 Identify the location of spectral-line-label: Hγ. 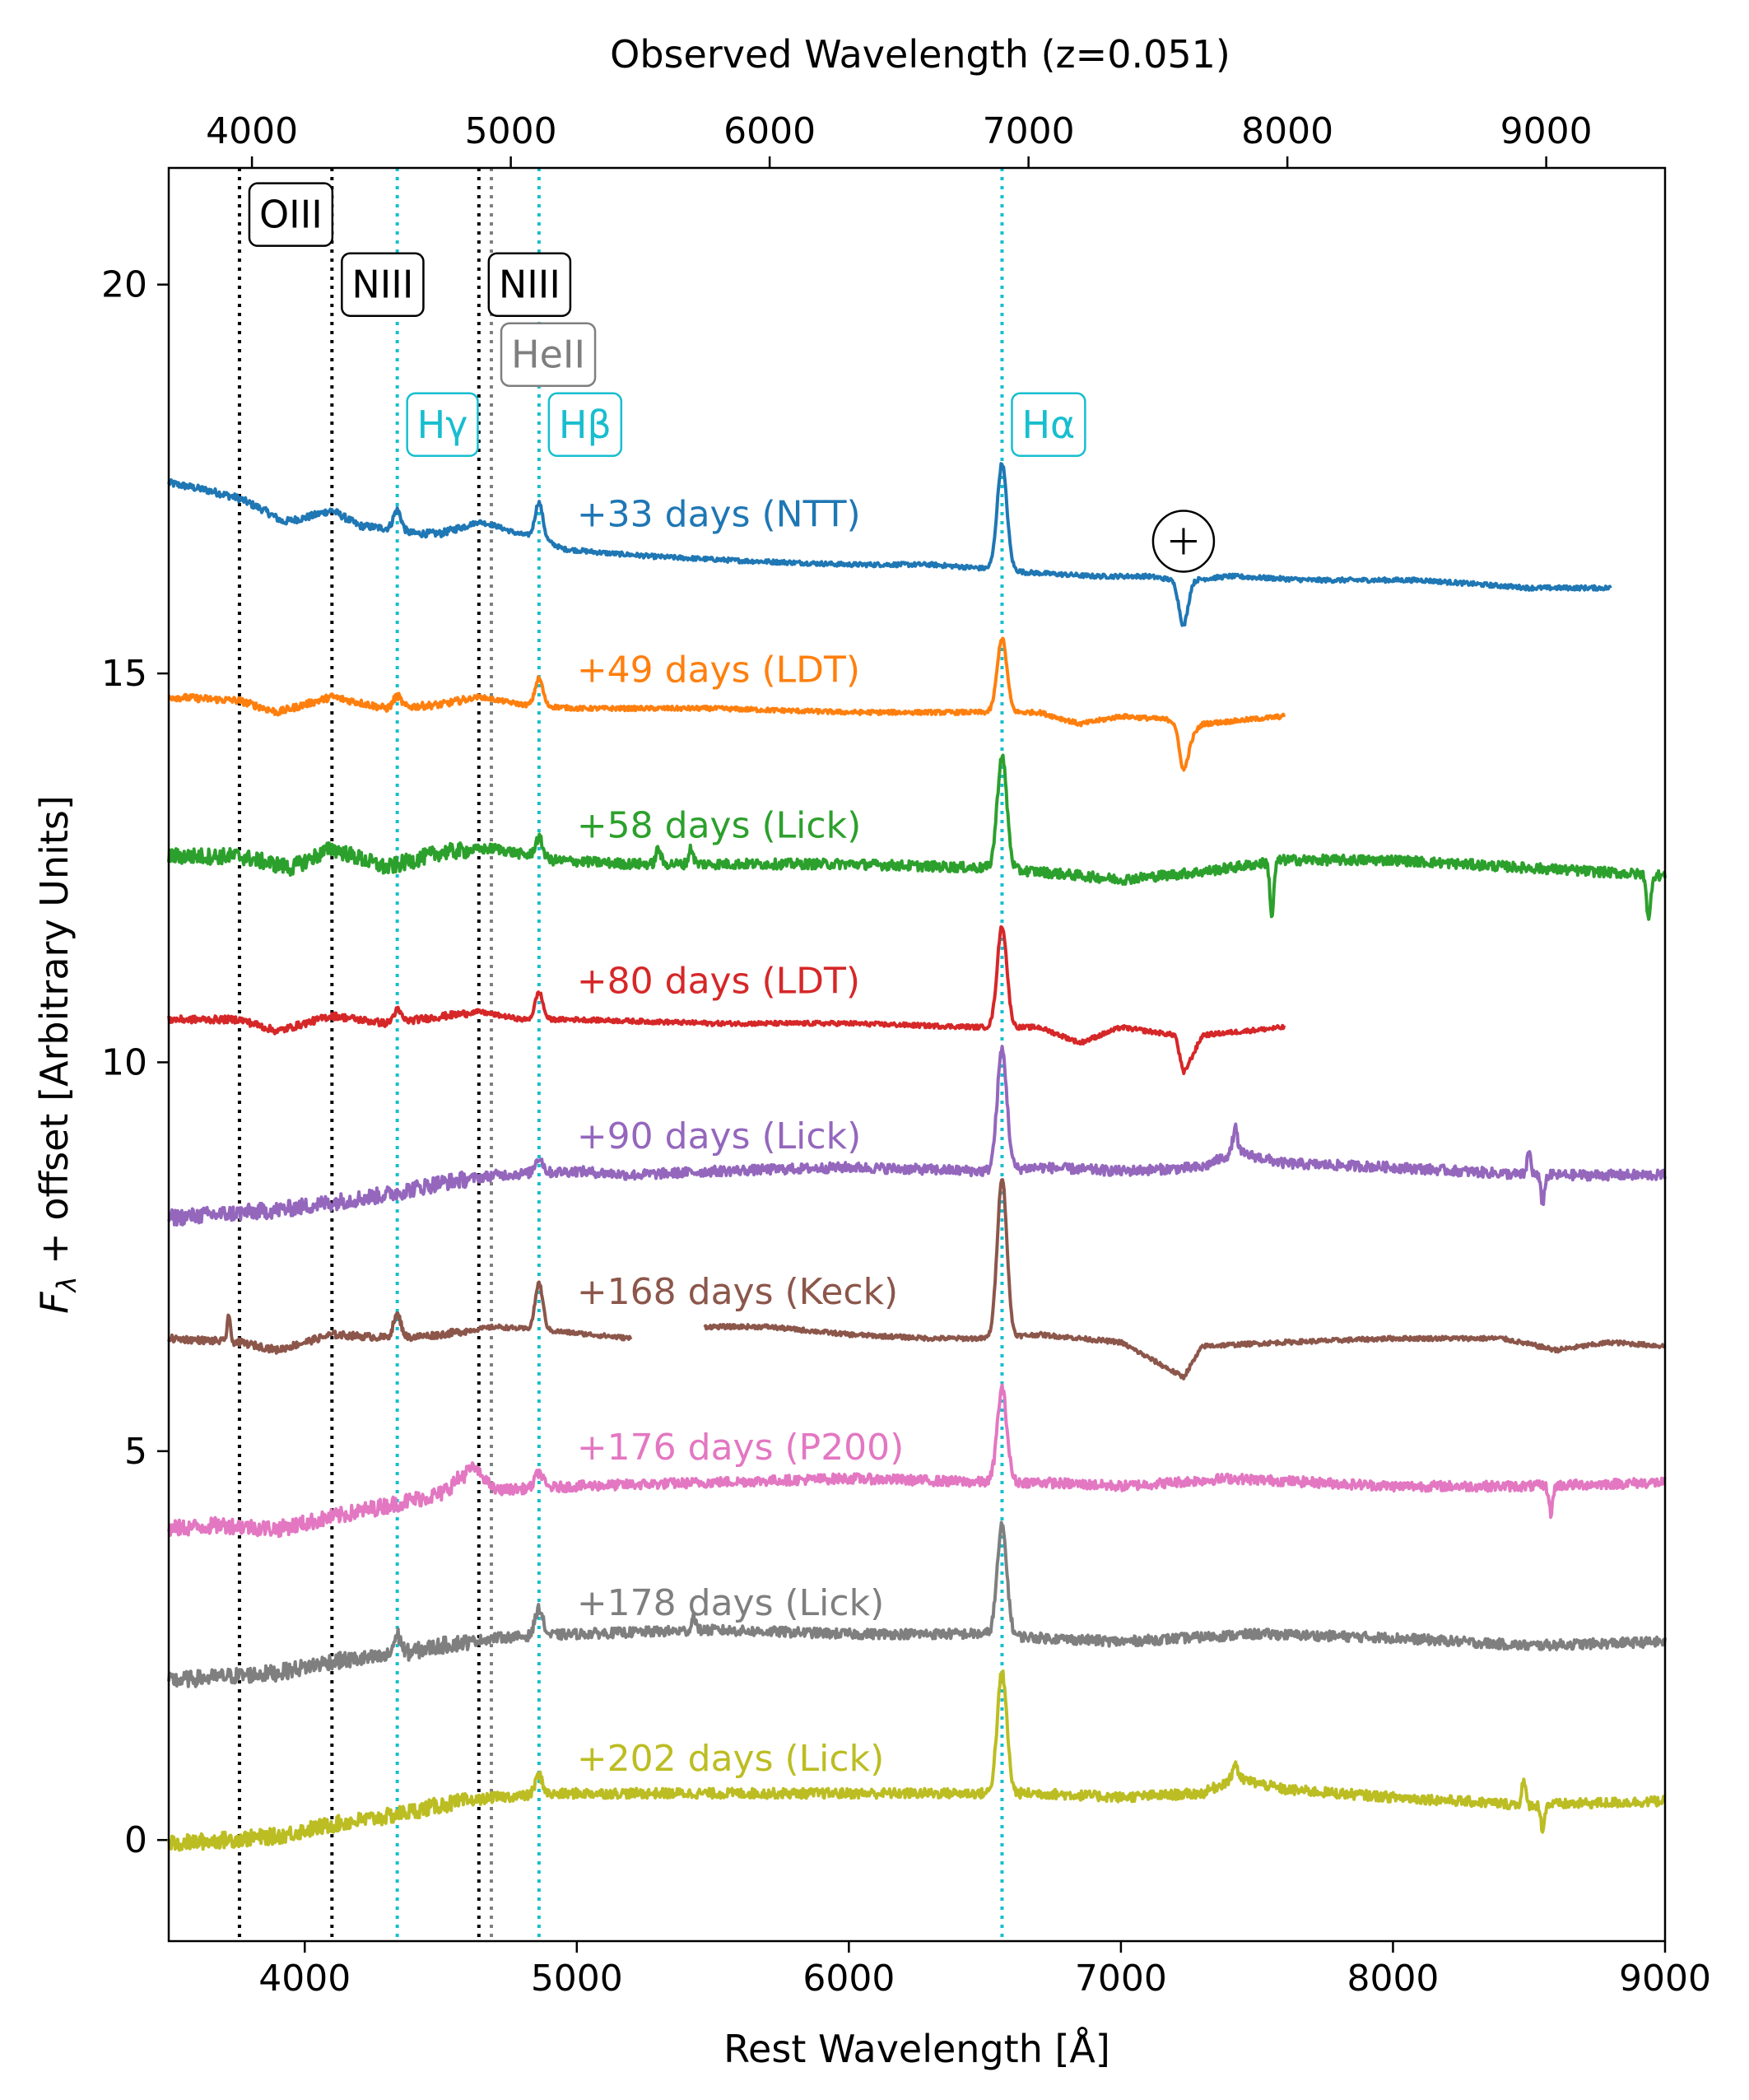
(442, 425).